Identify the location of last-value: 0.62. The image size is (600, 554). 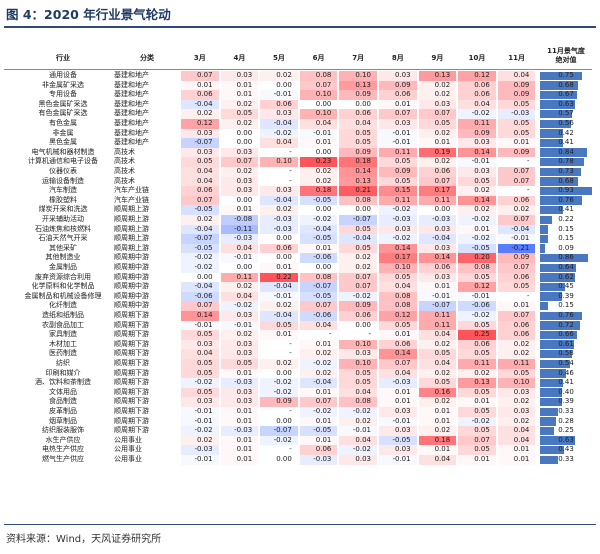
(566, 278).